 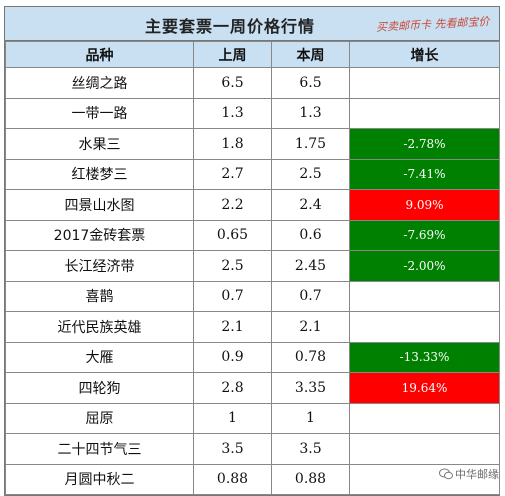 I want to click on table-row: 丝绸之路 6.5 6.5, so click(x=252, y=83).